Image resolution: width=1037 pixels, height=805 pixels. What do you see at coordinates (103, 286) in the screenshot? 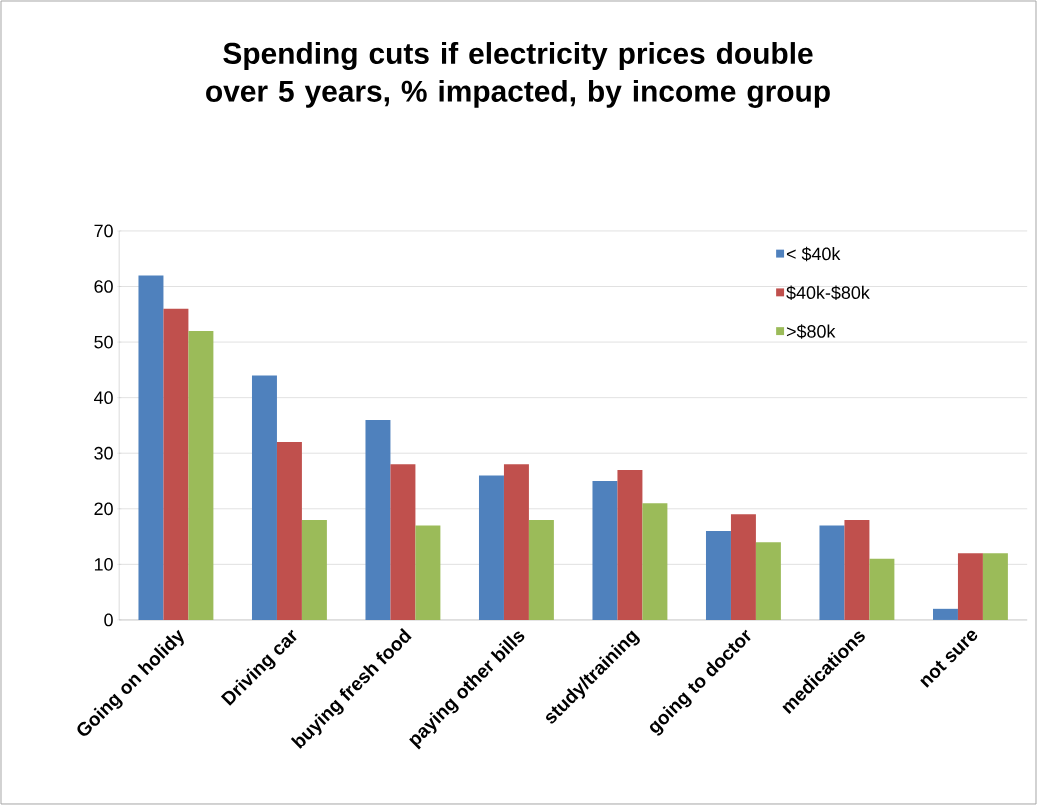
I see `y-tick-label: 60` at bounding box center [103, 286].